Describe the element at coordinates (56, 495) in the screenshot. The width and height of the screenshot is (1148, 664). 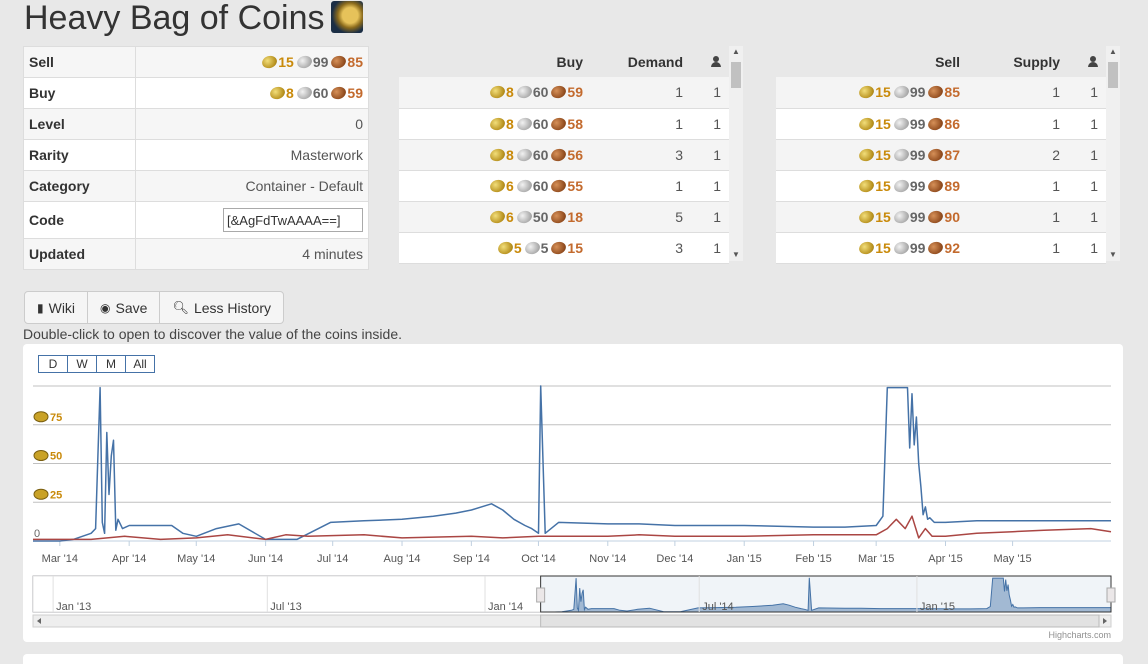
I see `y-tick-label: 25` at that location.